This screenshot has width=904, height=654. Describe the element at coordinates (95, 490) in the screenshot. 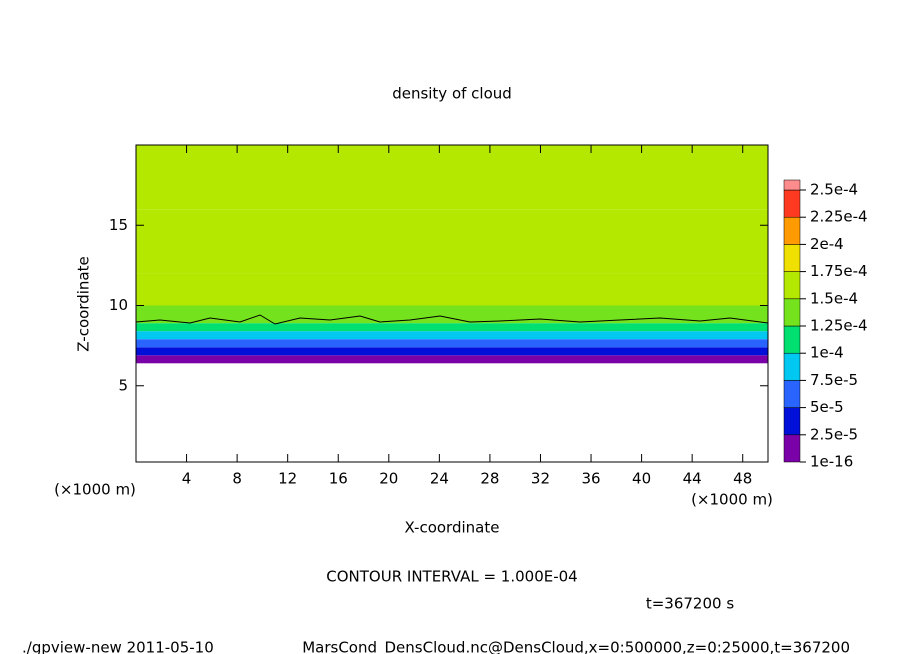

I see `y-unit: (×1000 m)` at that location.